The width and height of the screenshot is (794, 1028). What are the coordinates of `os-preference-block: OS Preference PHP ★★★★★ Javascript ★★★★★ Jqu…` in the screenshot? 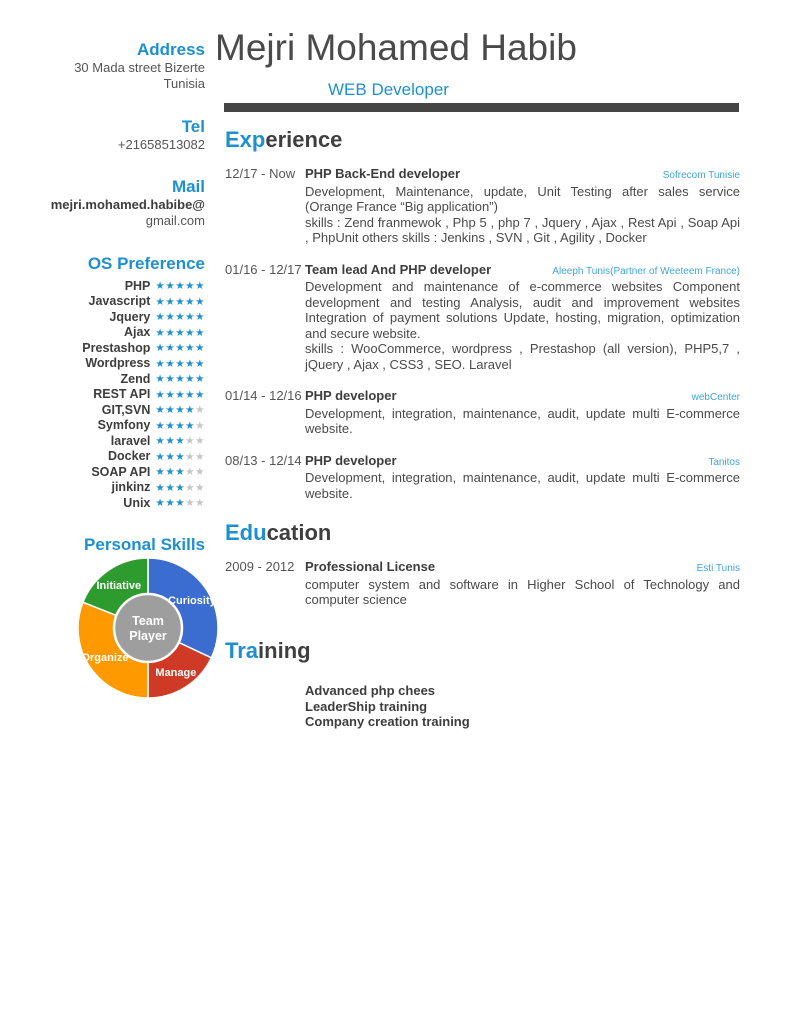 It's located at (112, 382).